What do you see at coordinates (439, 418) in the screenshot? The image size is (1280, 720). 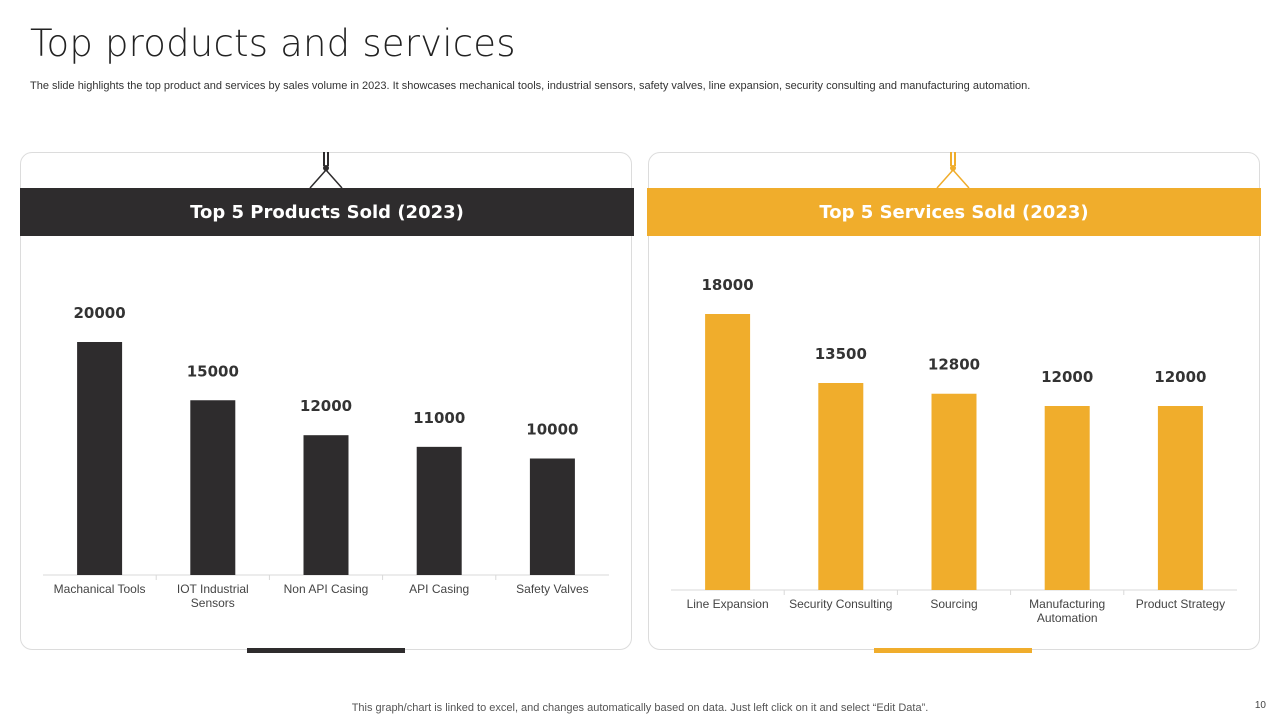 I see `data-label-4: 11000` at bounding box center [439, 418].